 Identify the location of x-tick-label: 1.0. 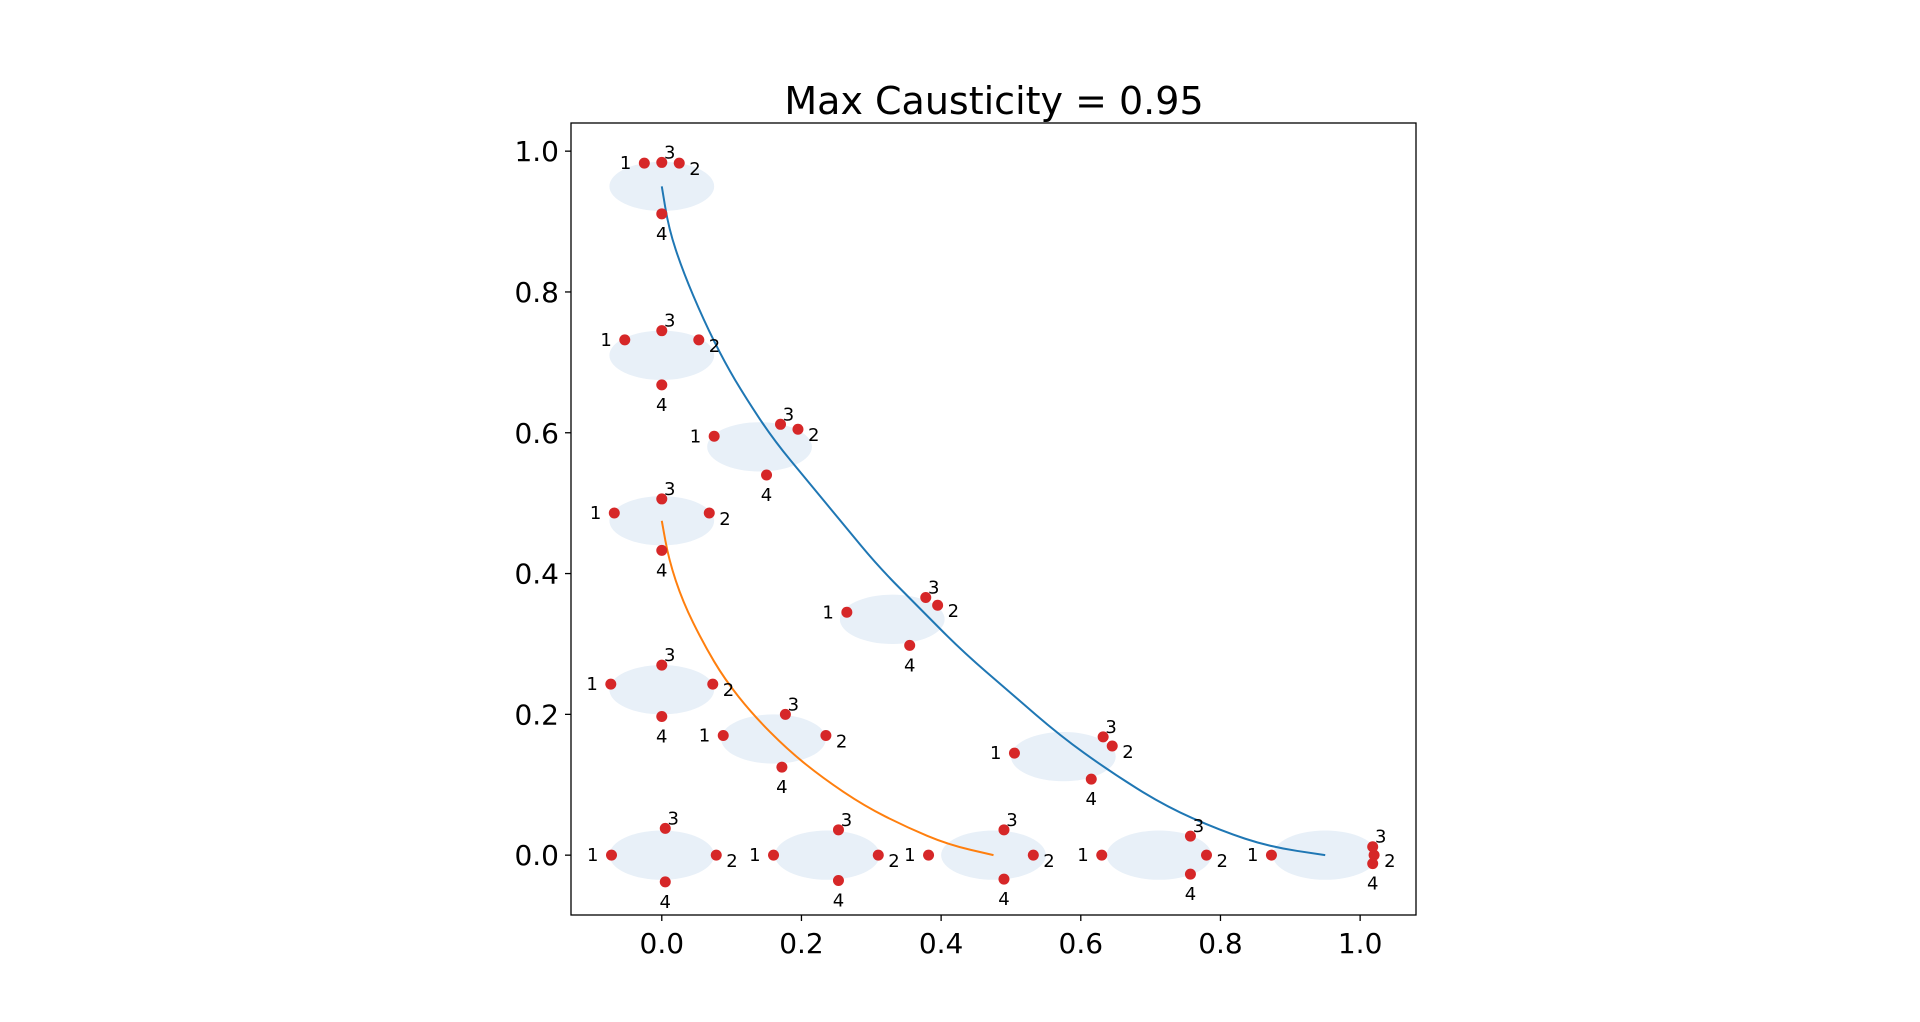
(1360, 943).